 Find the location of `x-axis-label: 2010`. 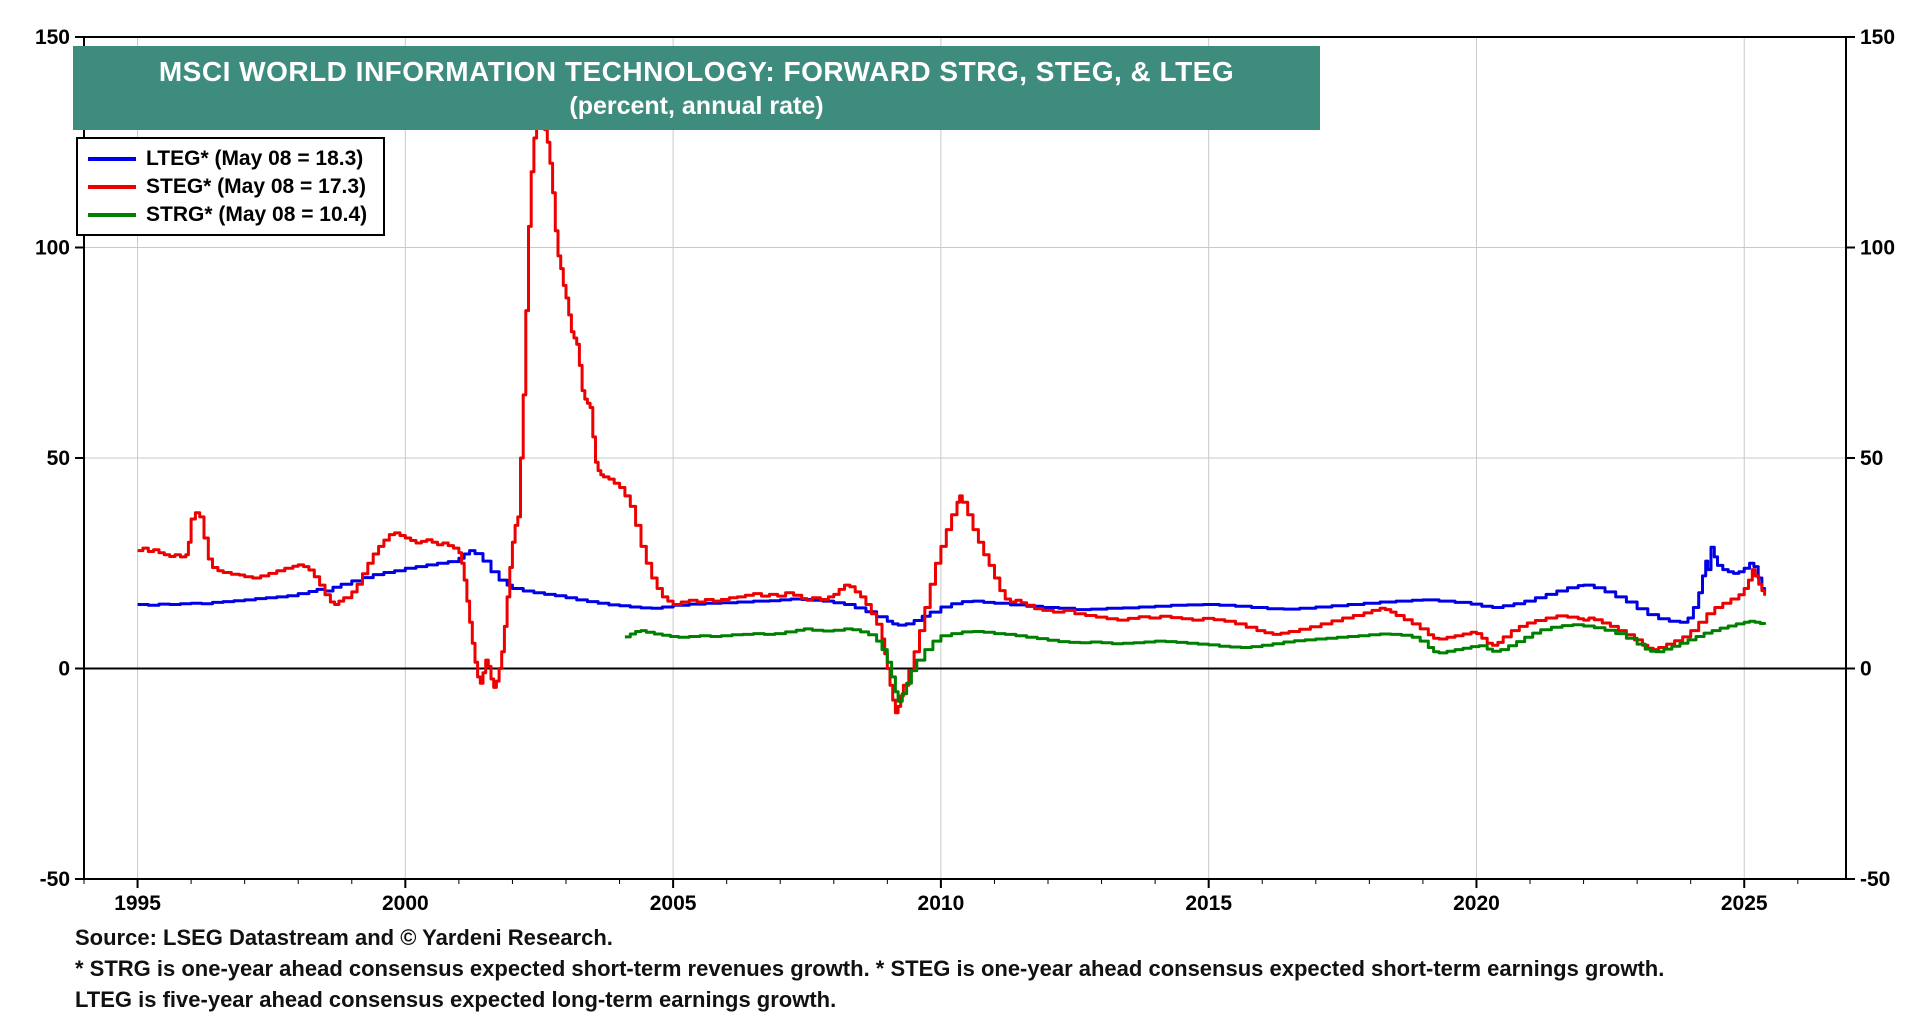

x-axis-label: 2010 is located at coordinates (941, 903).